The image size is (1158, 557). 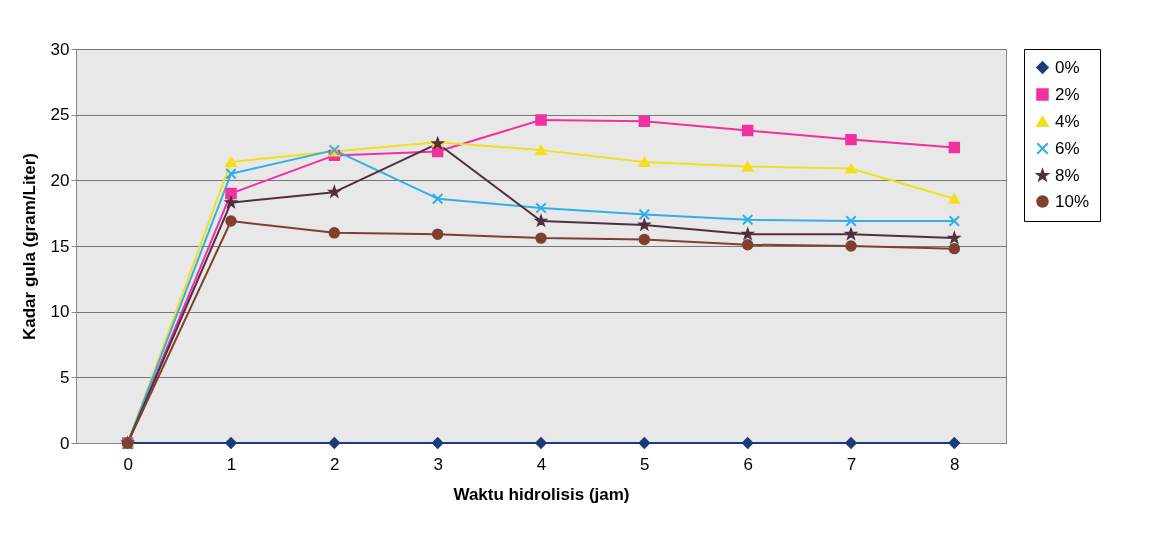 What do you see at coordinates (1067, 175) in the screenshot?
I see `legend-label: 8%` at bounding box center [1067, 175].